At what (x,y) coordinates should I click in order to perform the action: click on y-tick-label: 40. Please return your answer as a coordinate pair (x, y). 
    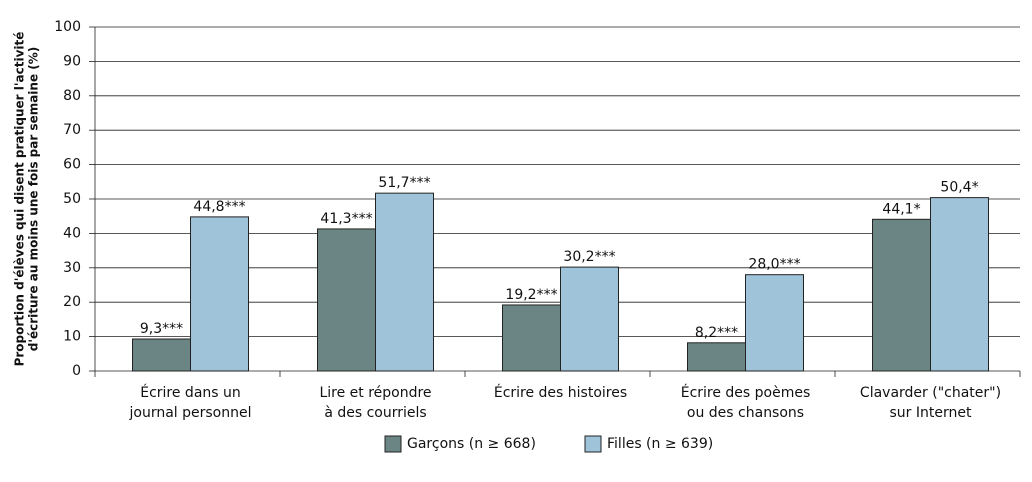
    Looking at the image, I should click on (72, 233).